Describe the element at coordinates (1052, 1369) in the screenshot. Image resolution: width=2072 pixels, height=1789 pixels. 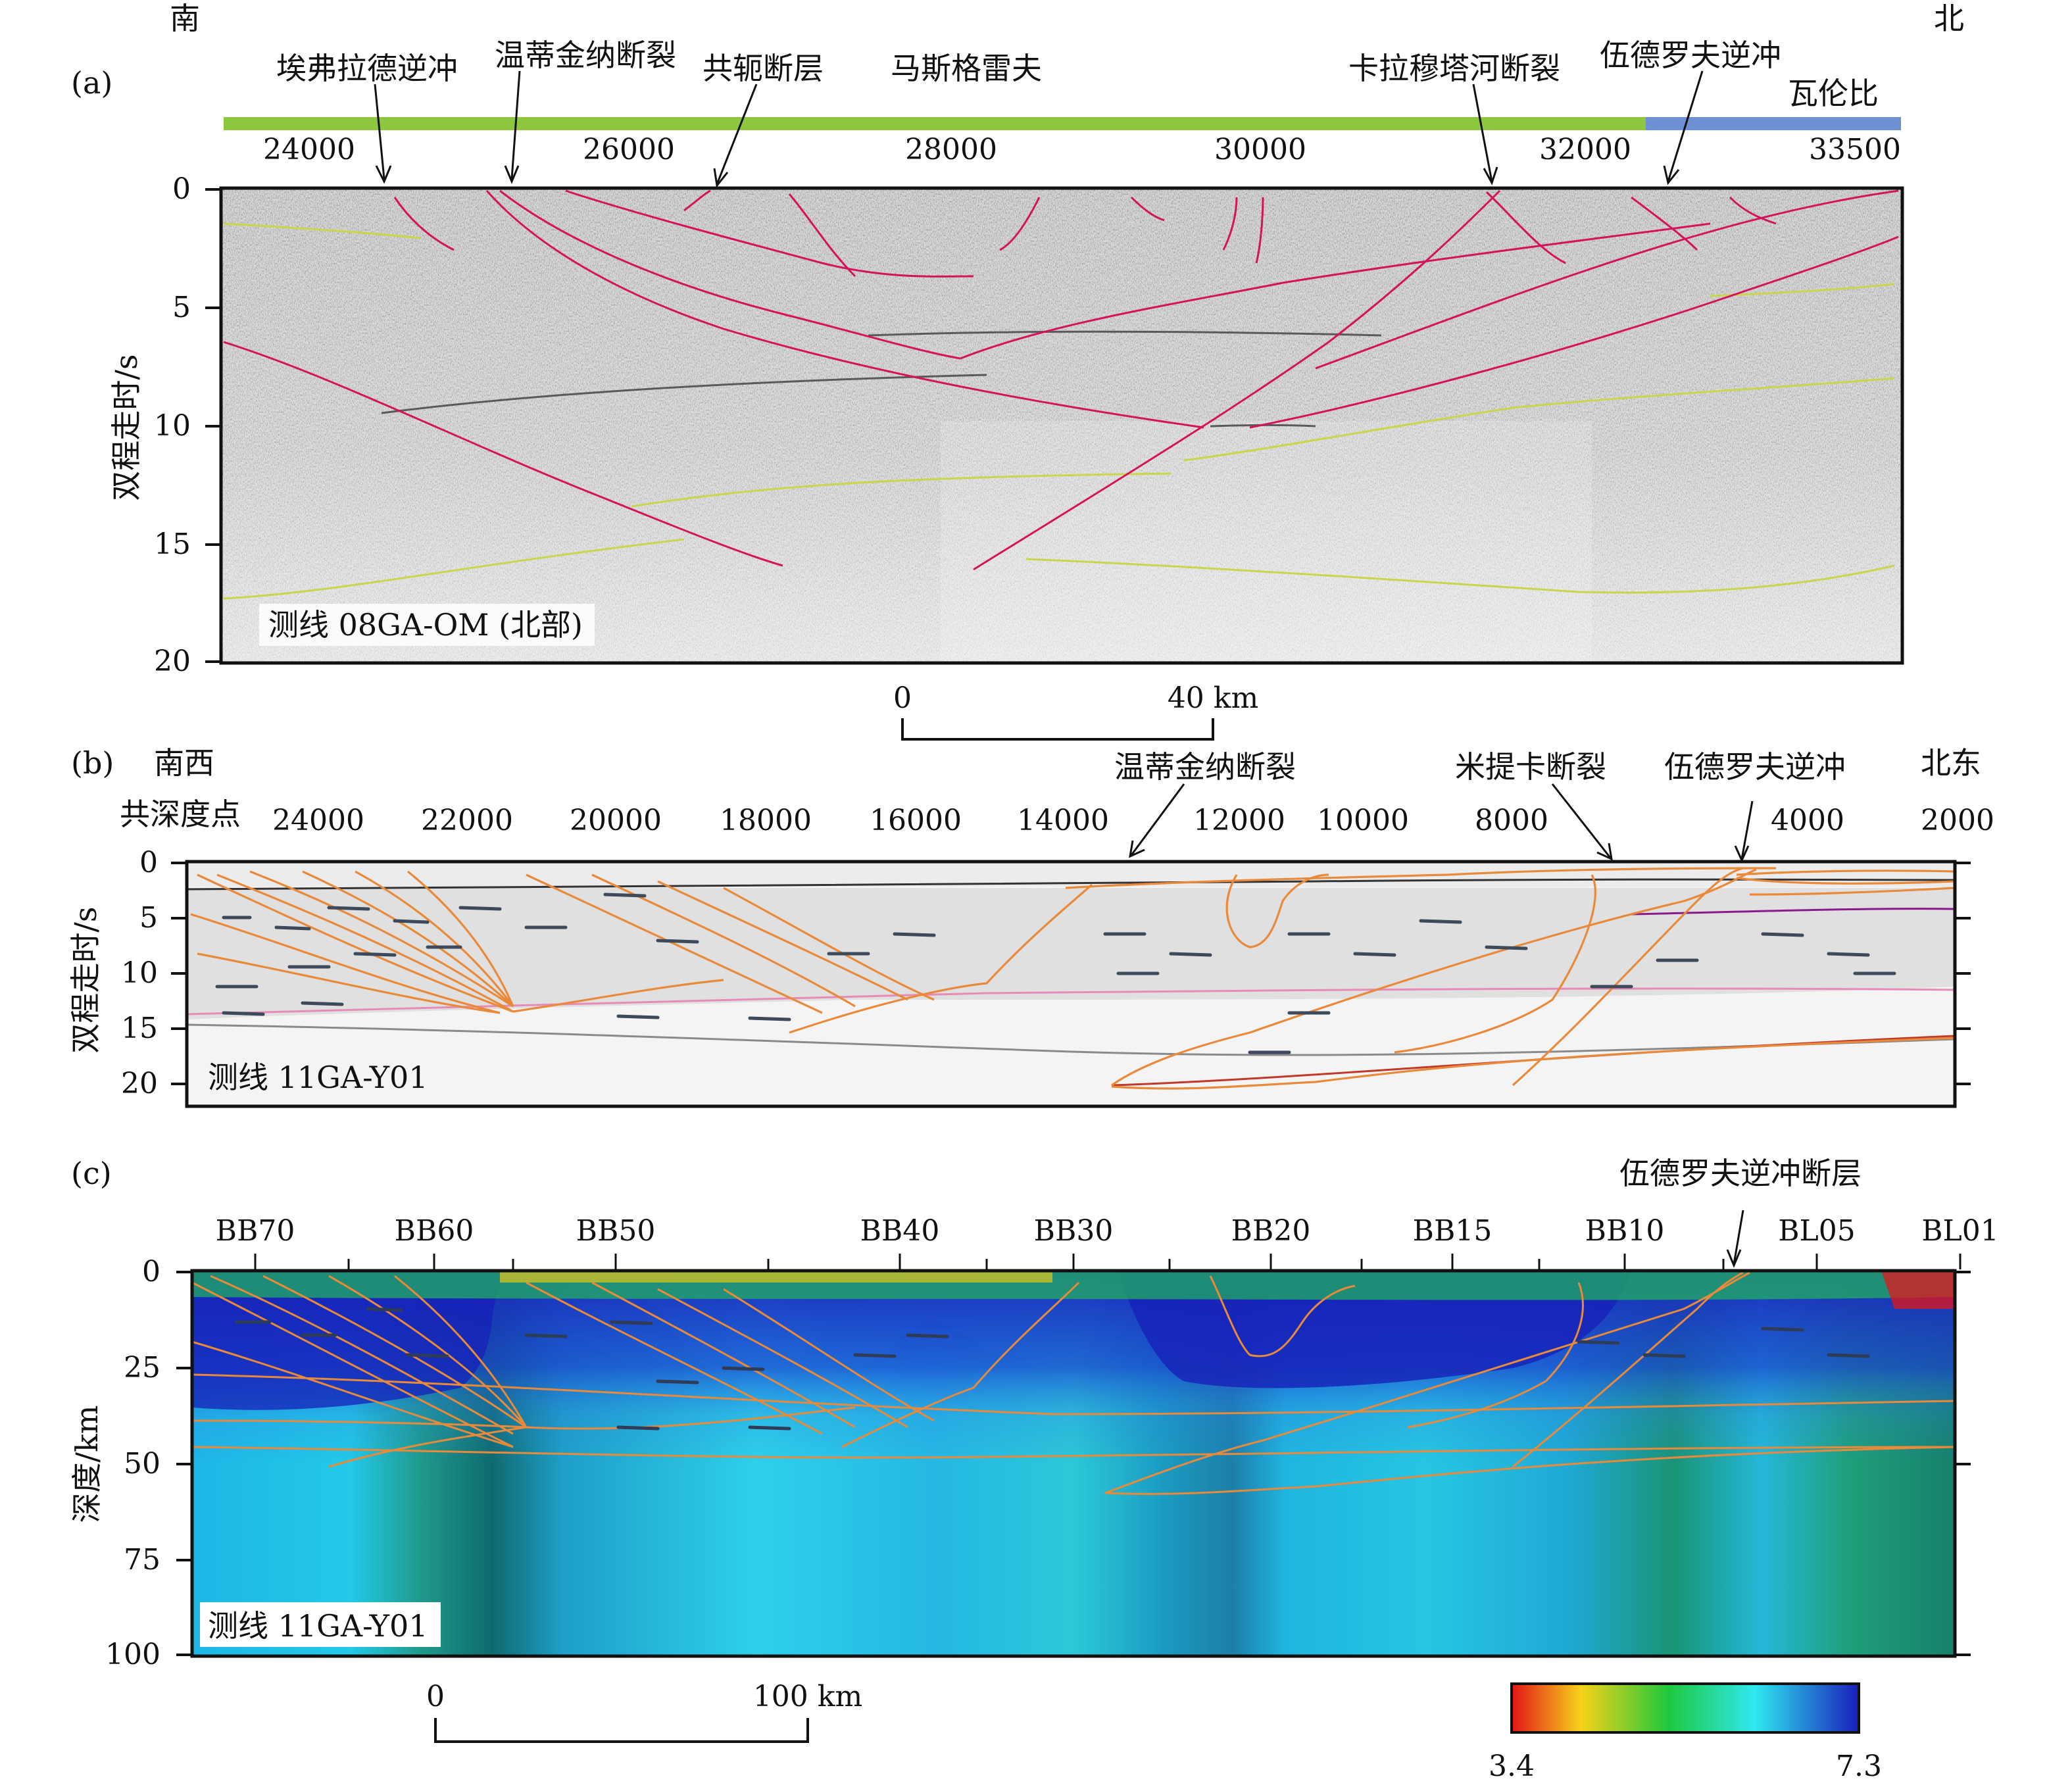
I see `panel-c-reflectors` at that location.